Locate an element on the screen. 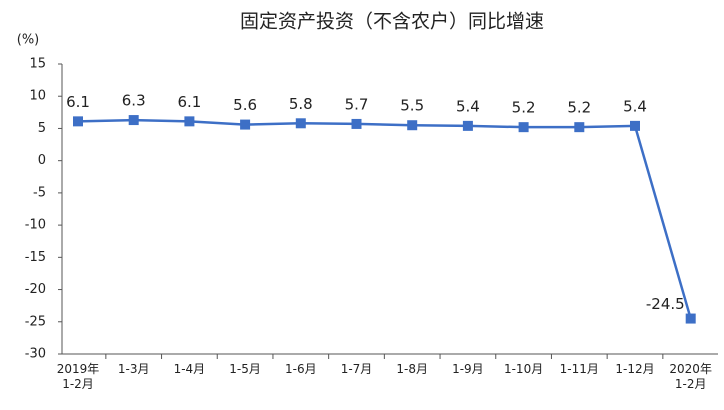  data-label: 5.7 is located at coordinates (357, 104).